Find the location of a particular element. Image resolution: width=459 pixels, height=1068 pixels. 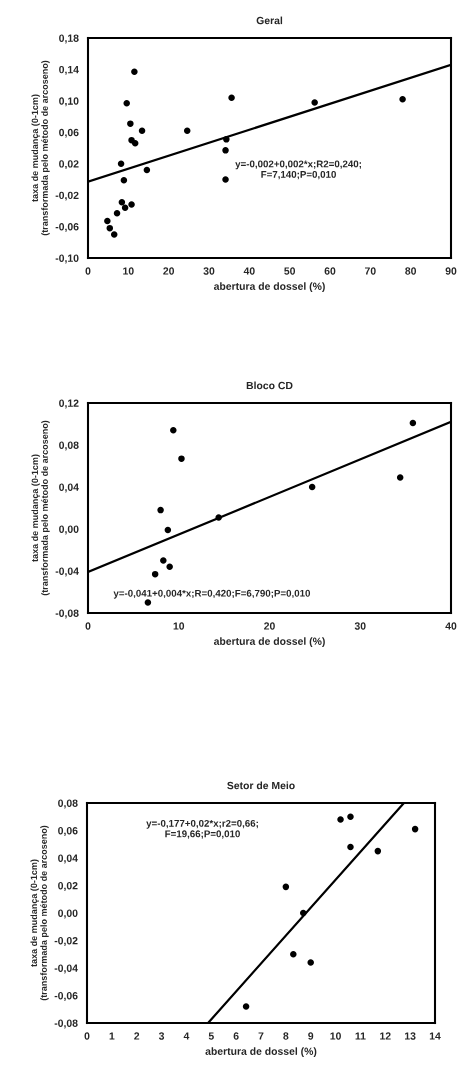

x-tick-label: 7 is located at coordinates (261, 1036).